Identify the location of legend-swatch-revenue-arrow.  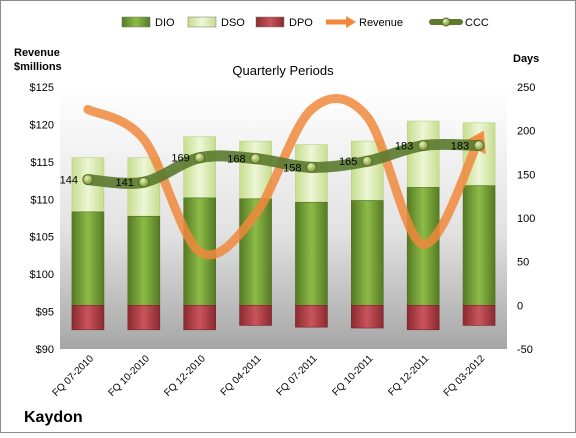
(351, 22).